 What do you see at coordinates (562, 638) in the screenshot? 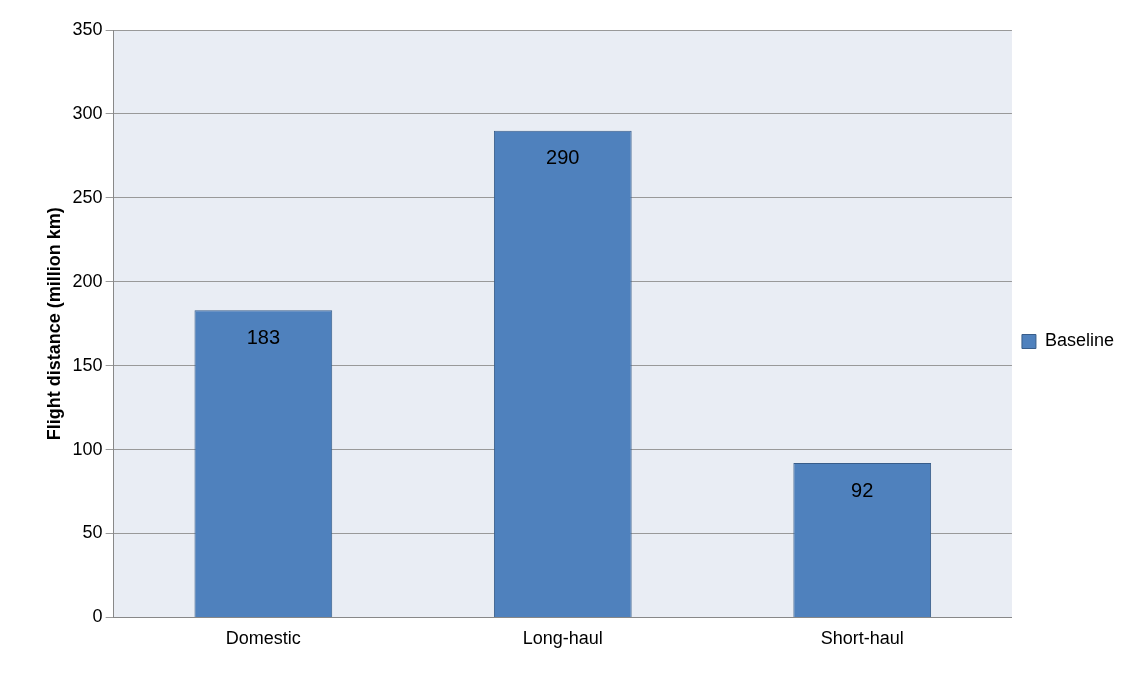
I see `x-tick-label: Long-haul` at bounding box center [562, 638].